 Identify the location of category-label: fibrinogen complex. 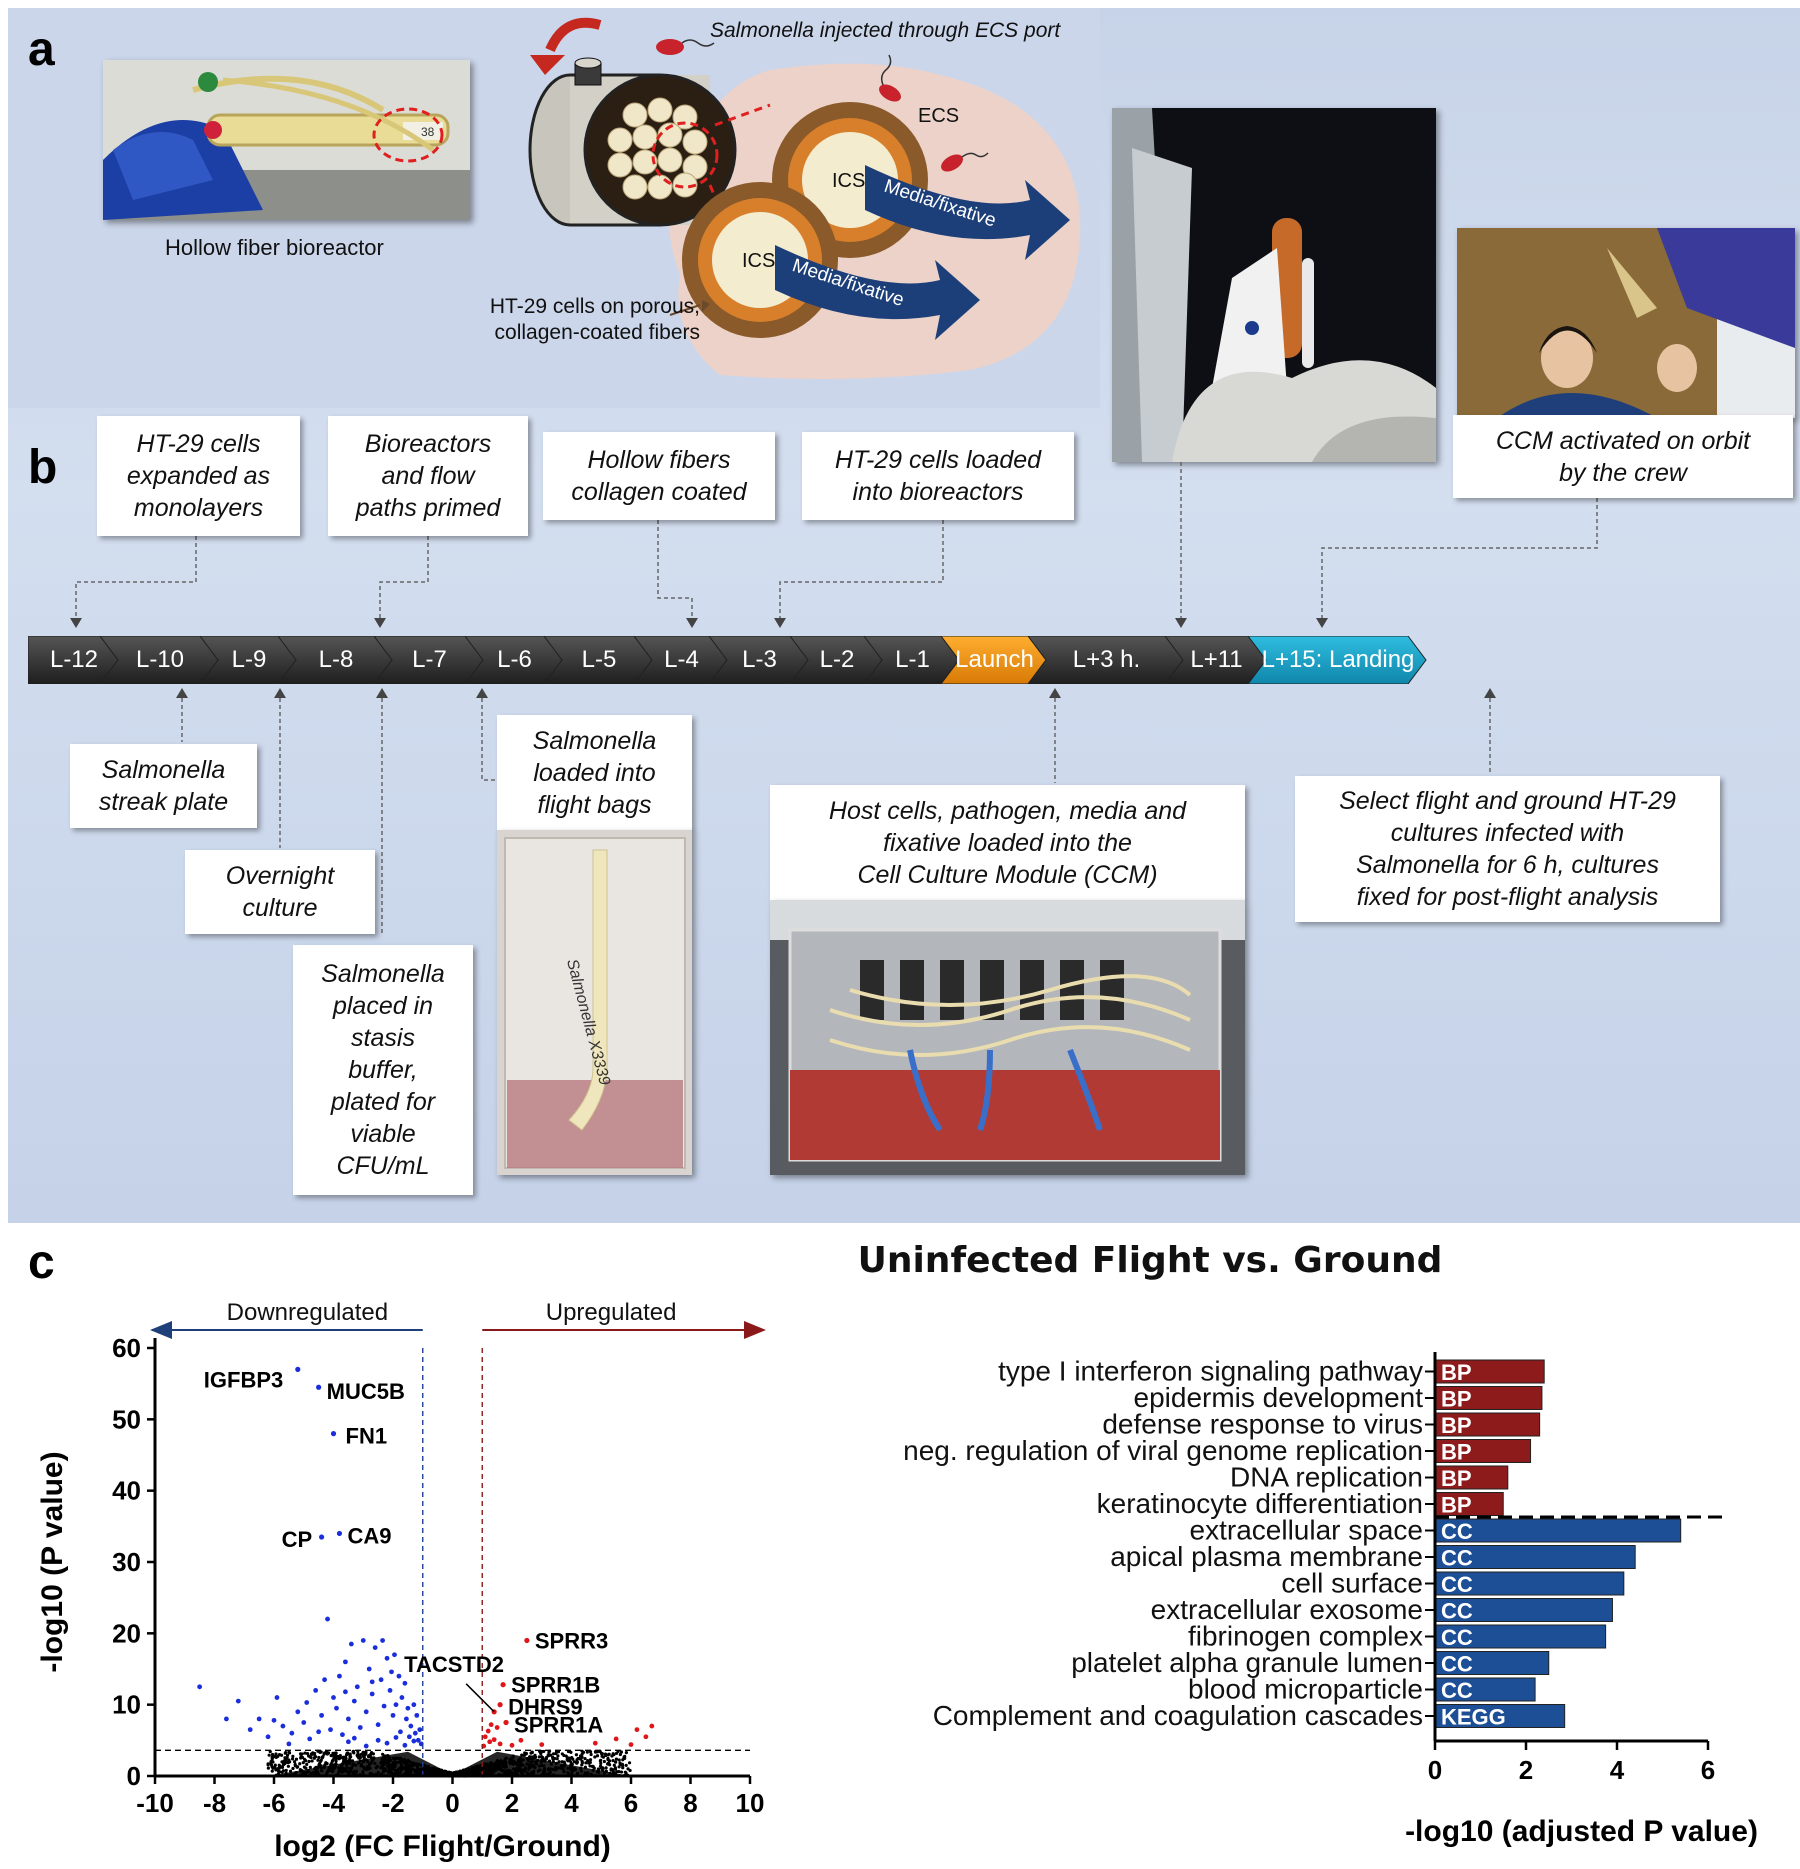
(1305, 1636).